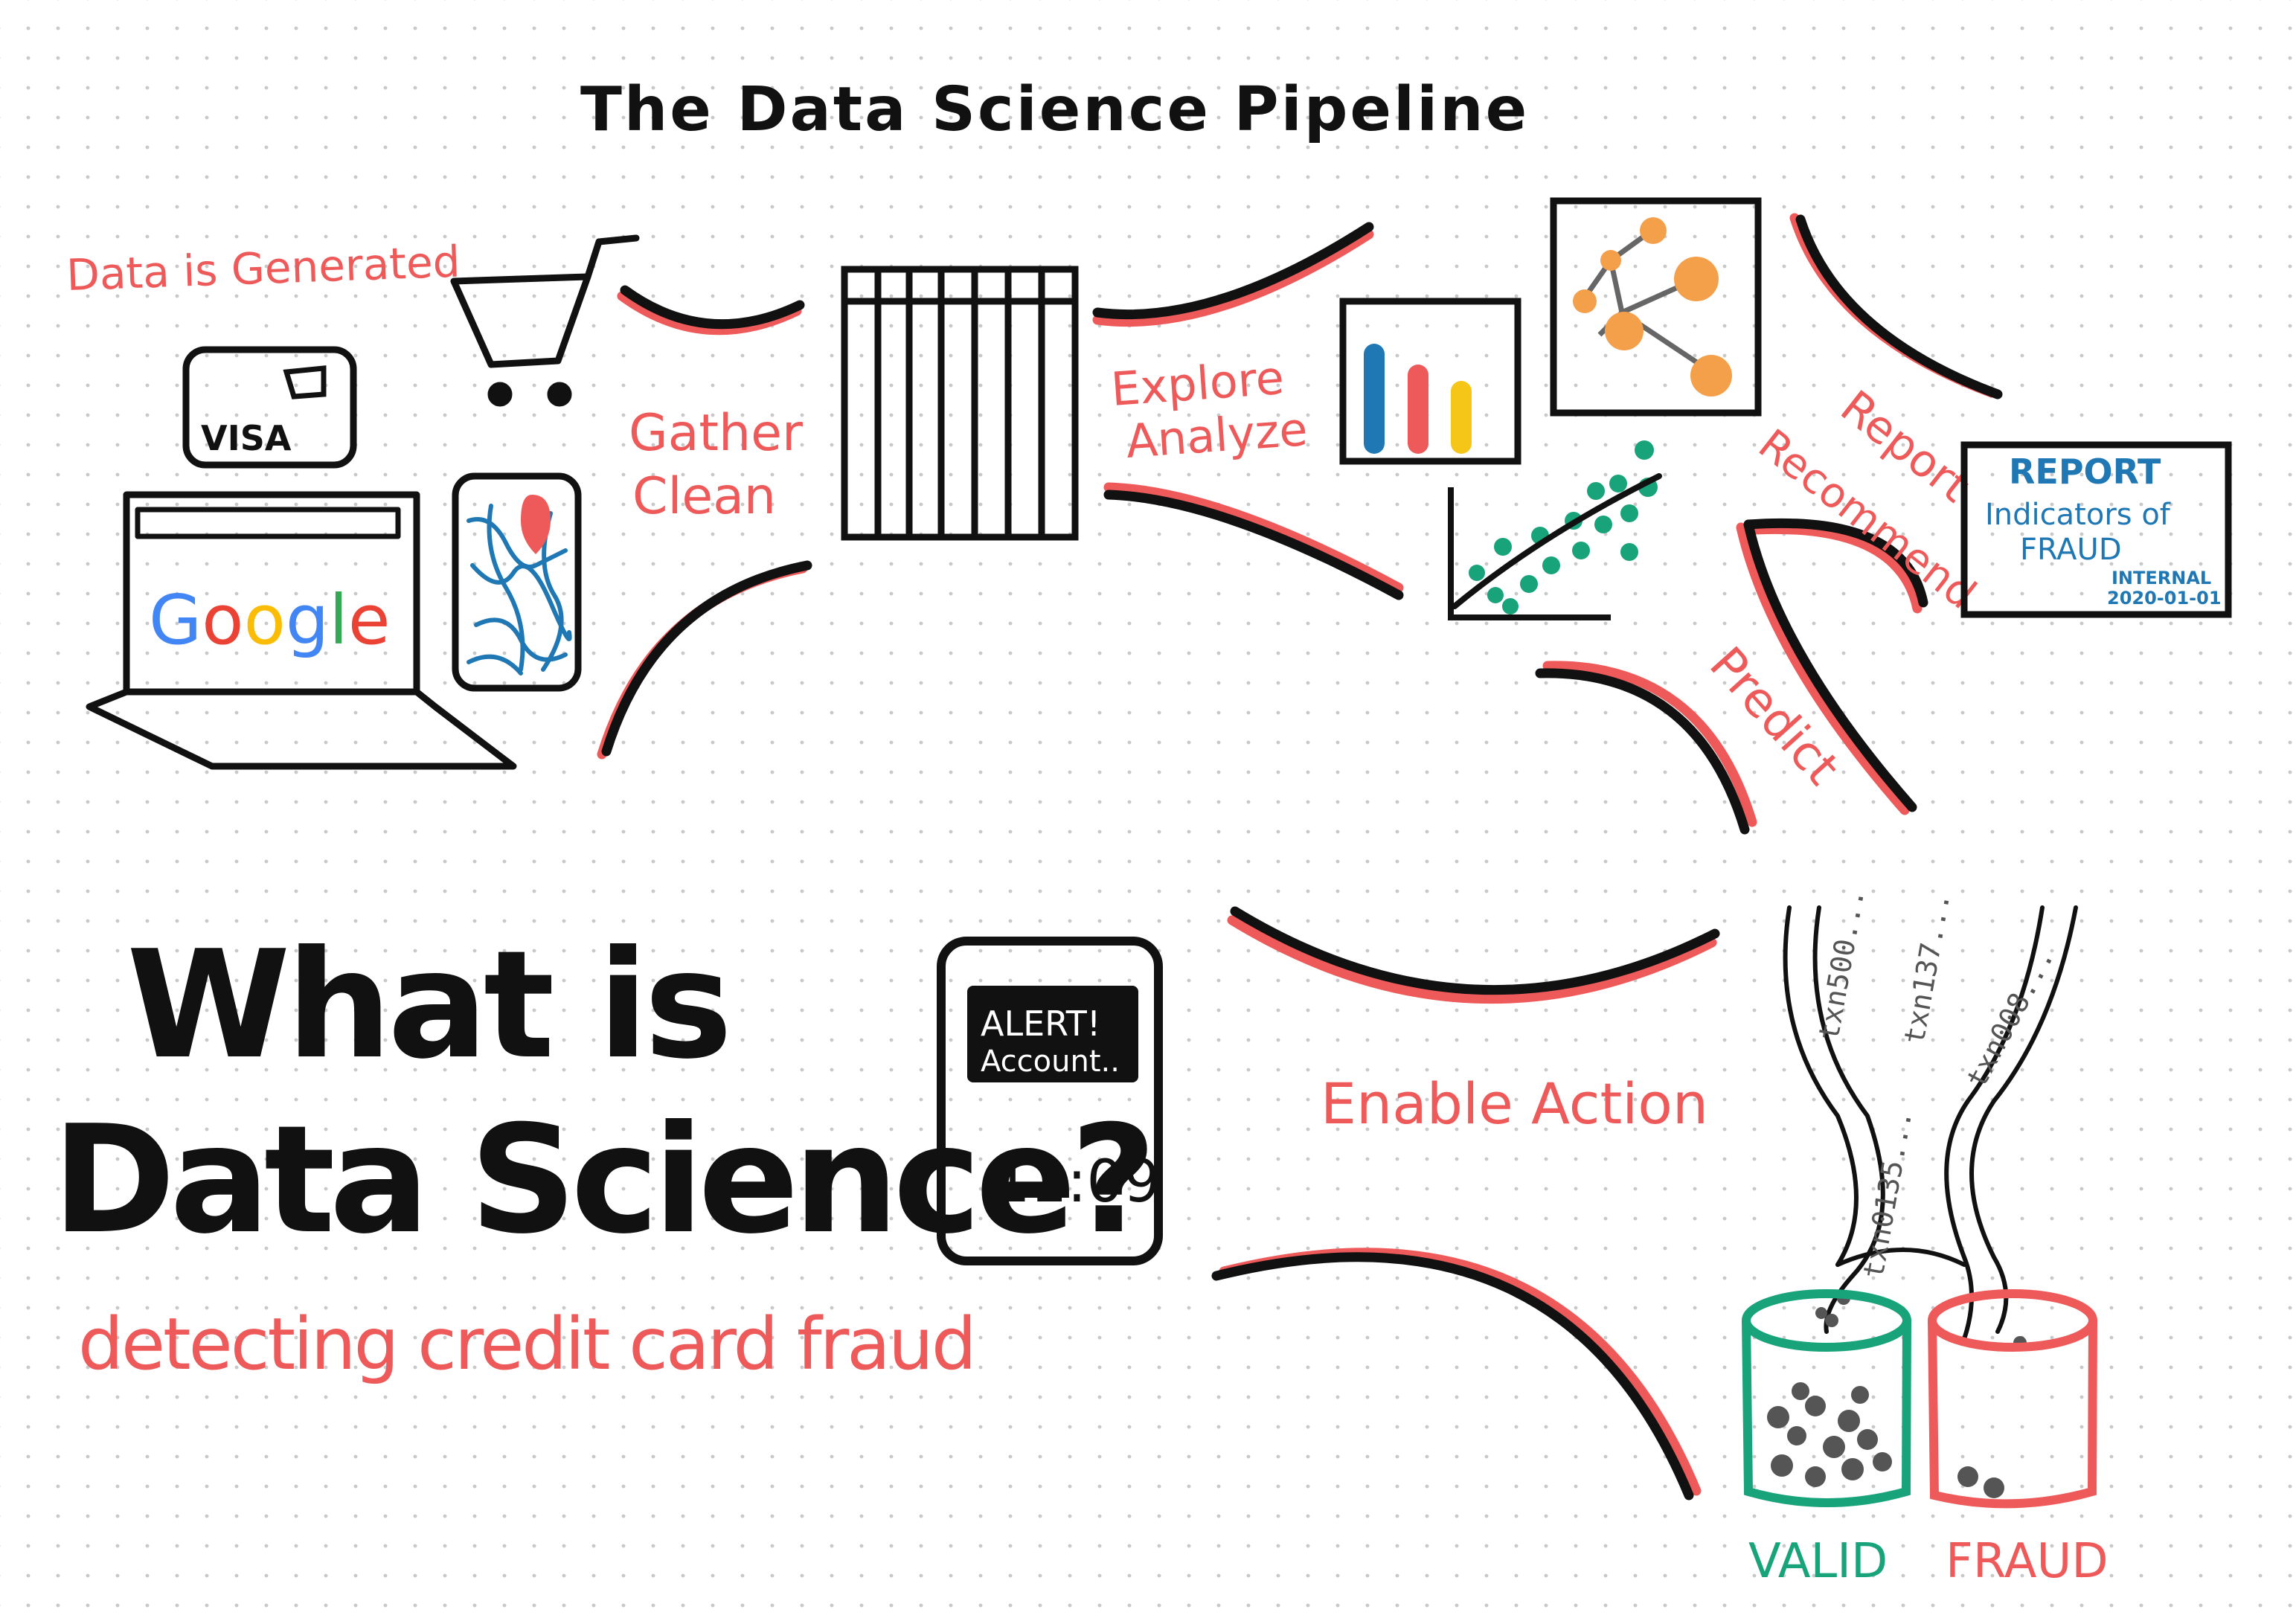  I want to click on valid-bin-label: VALID, so click(1818, 1561).